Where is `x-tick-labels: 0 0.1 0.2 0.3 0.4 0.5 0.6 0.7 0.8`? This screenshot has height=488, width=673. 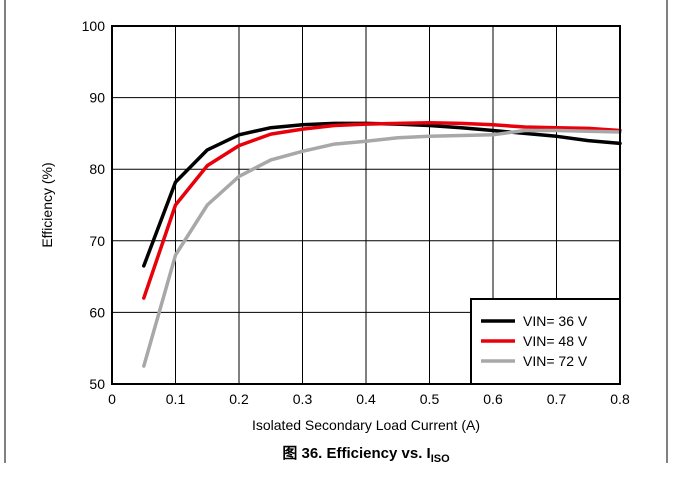
x-tick-labels: 0 0.1 0.2 0.3 0.4 0.5 0.6 0.7 0.8 is located at coordinates (369, 399).